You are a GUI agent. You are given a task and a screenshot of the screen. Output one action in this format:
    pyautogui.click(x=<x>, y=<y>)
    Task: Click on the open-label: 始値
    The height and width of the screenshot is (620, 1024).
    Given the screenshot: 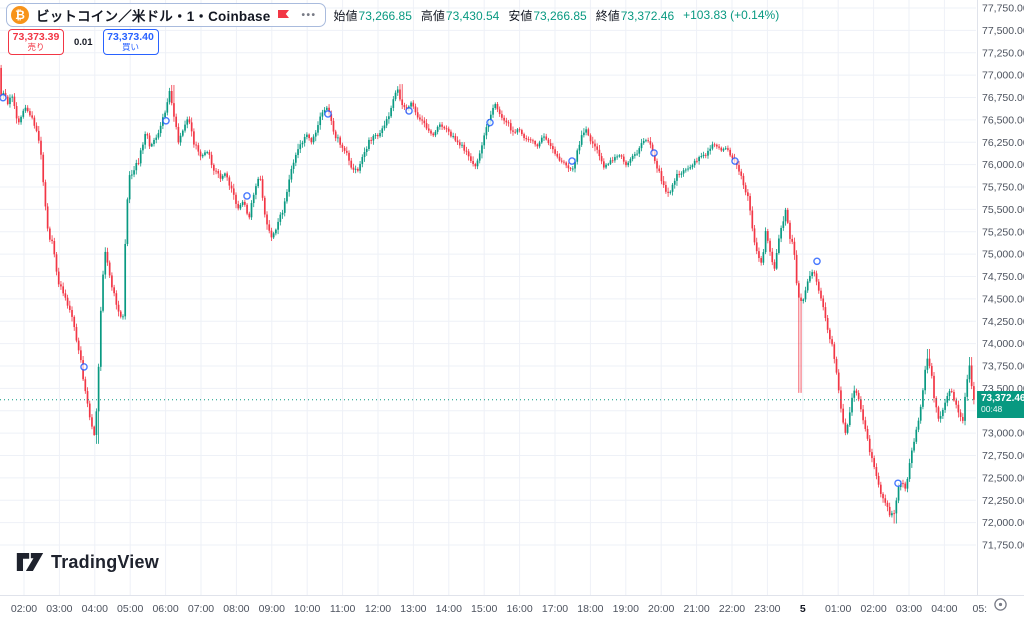 What is the action you would take?
    pyautogui.click(x=345, y=15)
    